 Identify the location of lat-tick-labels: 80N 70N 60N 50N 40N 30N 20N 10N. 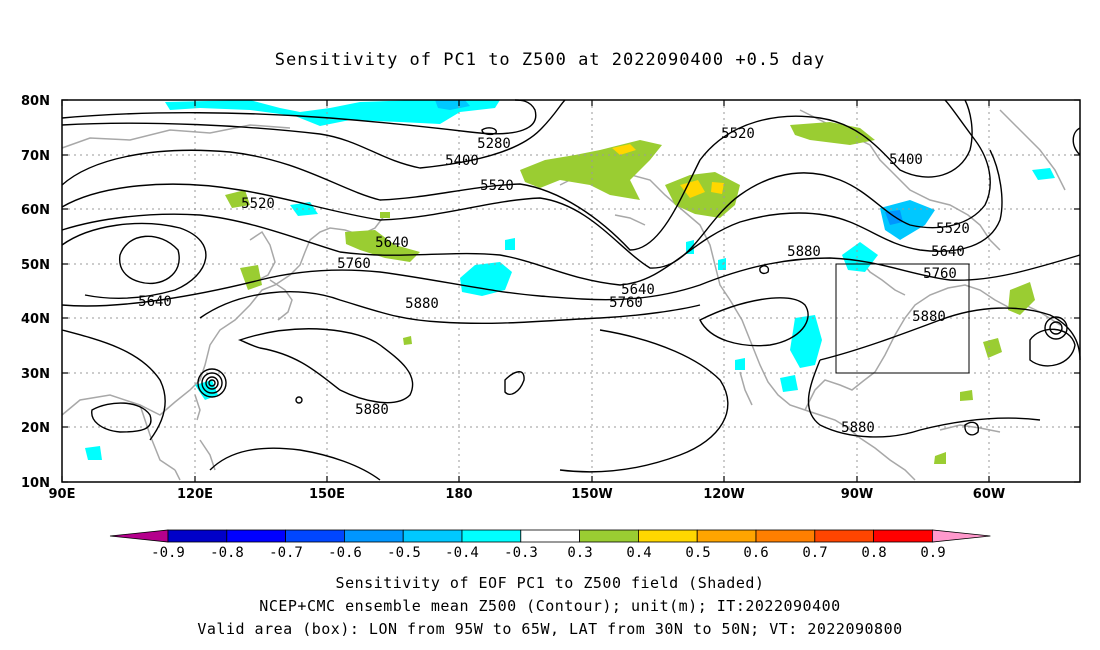
(35, 292).